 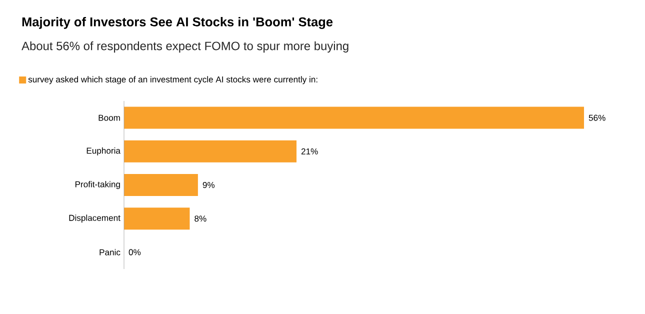 I want to click on y-tick-label: Panic, so click(x=110, y=252).